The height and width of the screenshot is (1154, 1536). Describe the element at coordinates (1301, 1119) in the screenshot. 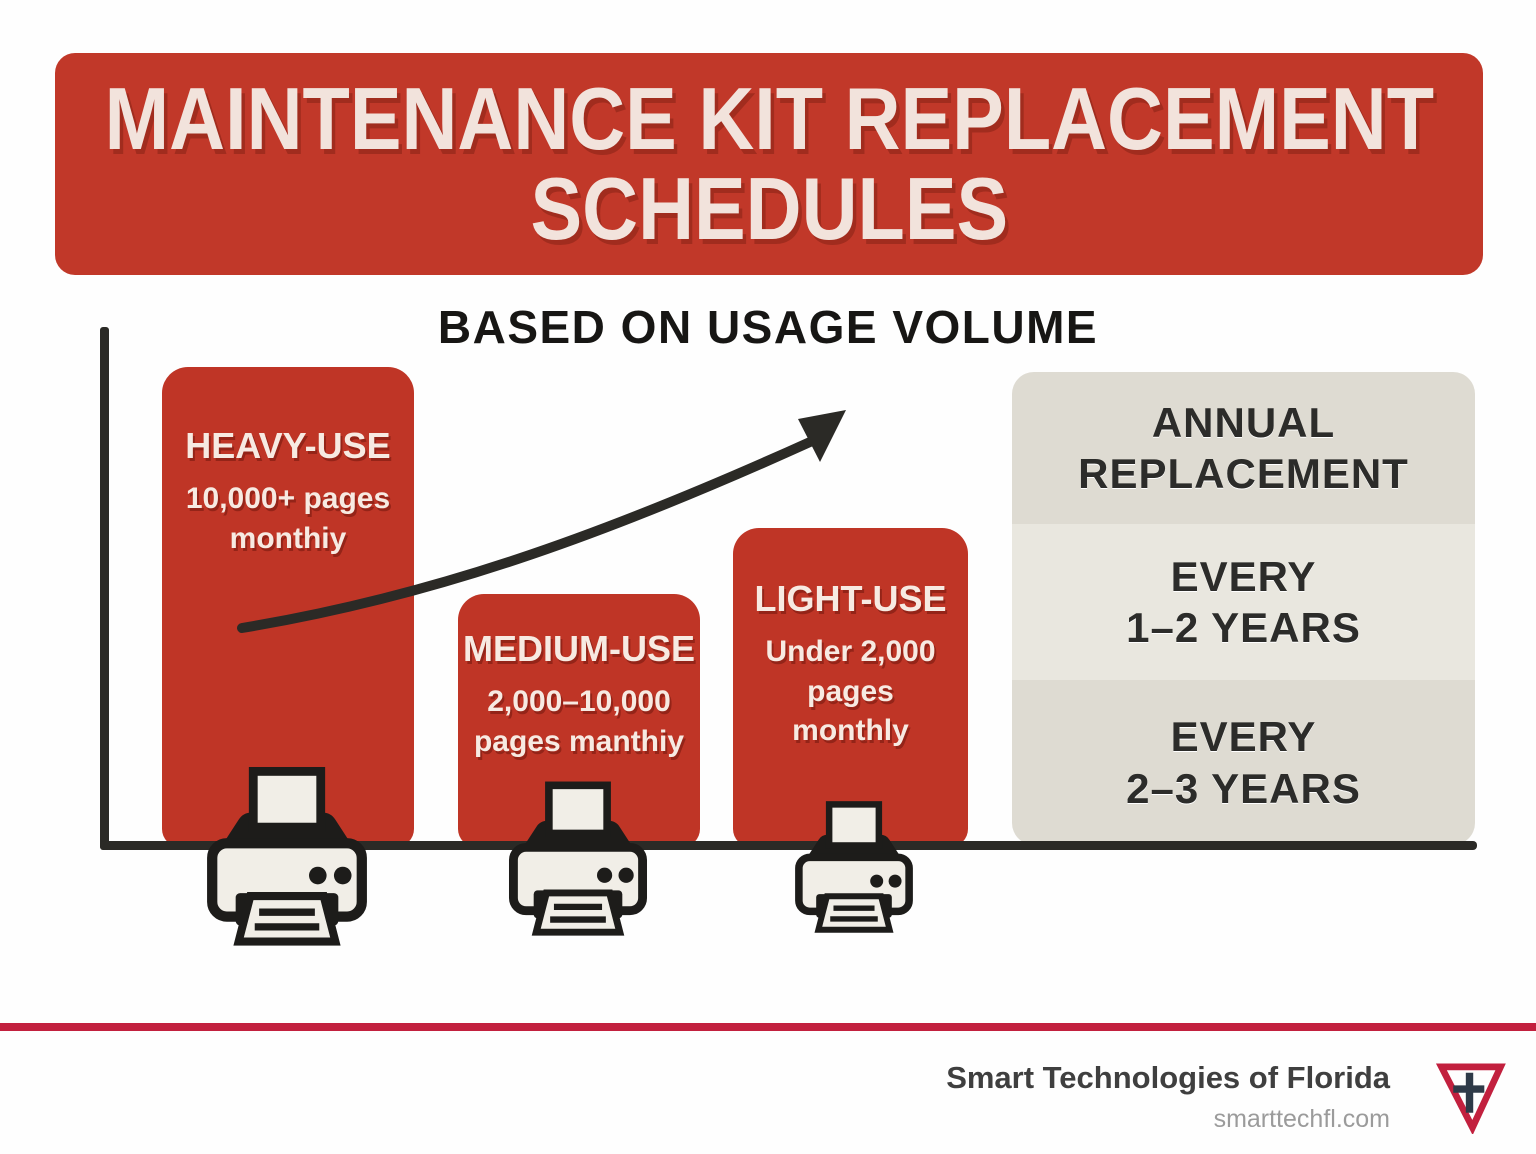

I see `footer-website: smarttechfl.com` at that location.